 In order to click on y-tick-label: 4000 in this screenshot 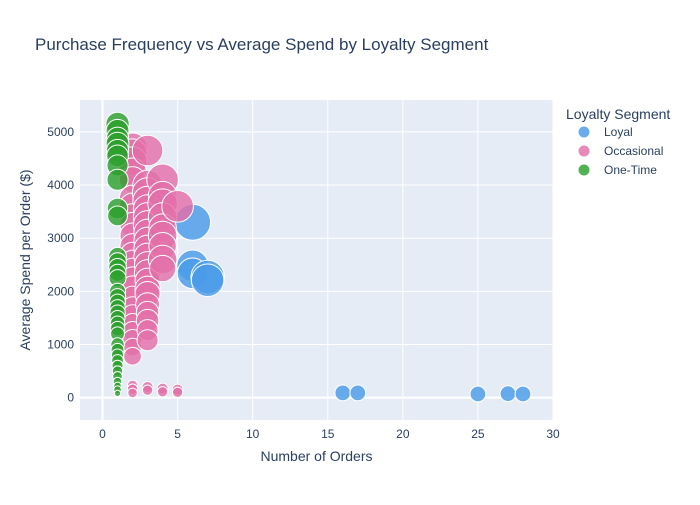, I will do `click(60, 185)`.